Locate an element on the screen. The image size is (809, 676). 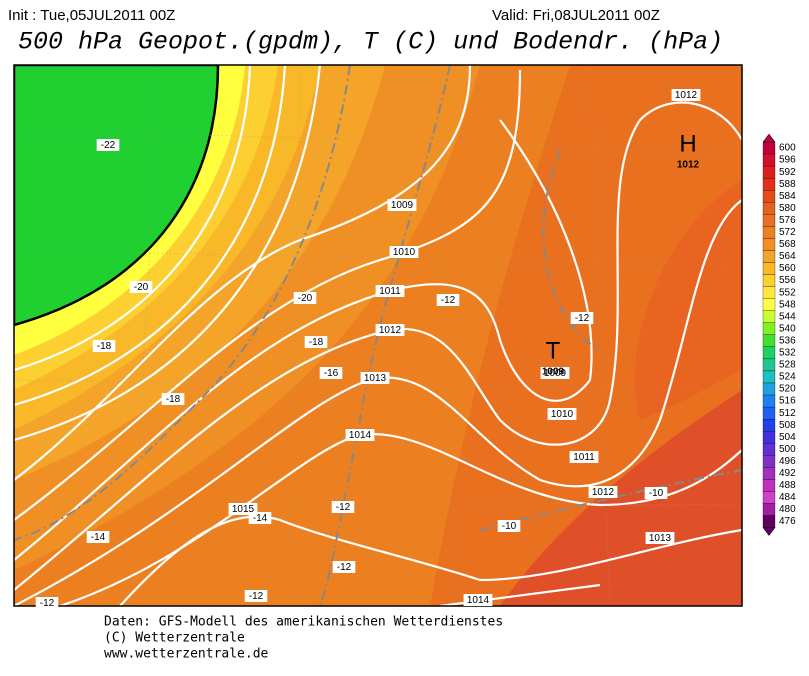
color-label: 564 is located at coordinates (787, 256).